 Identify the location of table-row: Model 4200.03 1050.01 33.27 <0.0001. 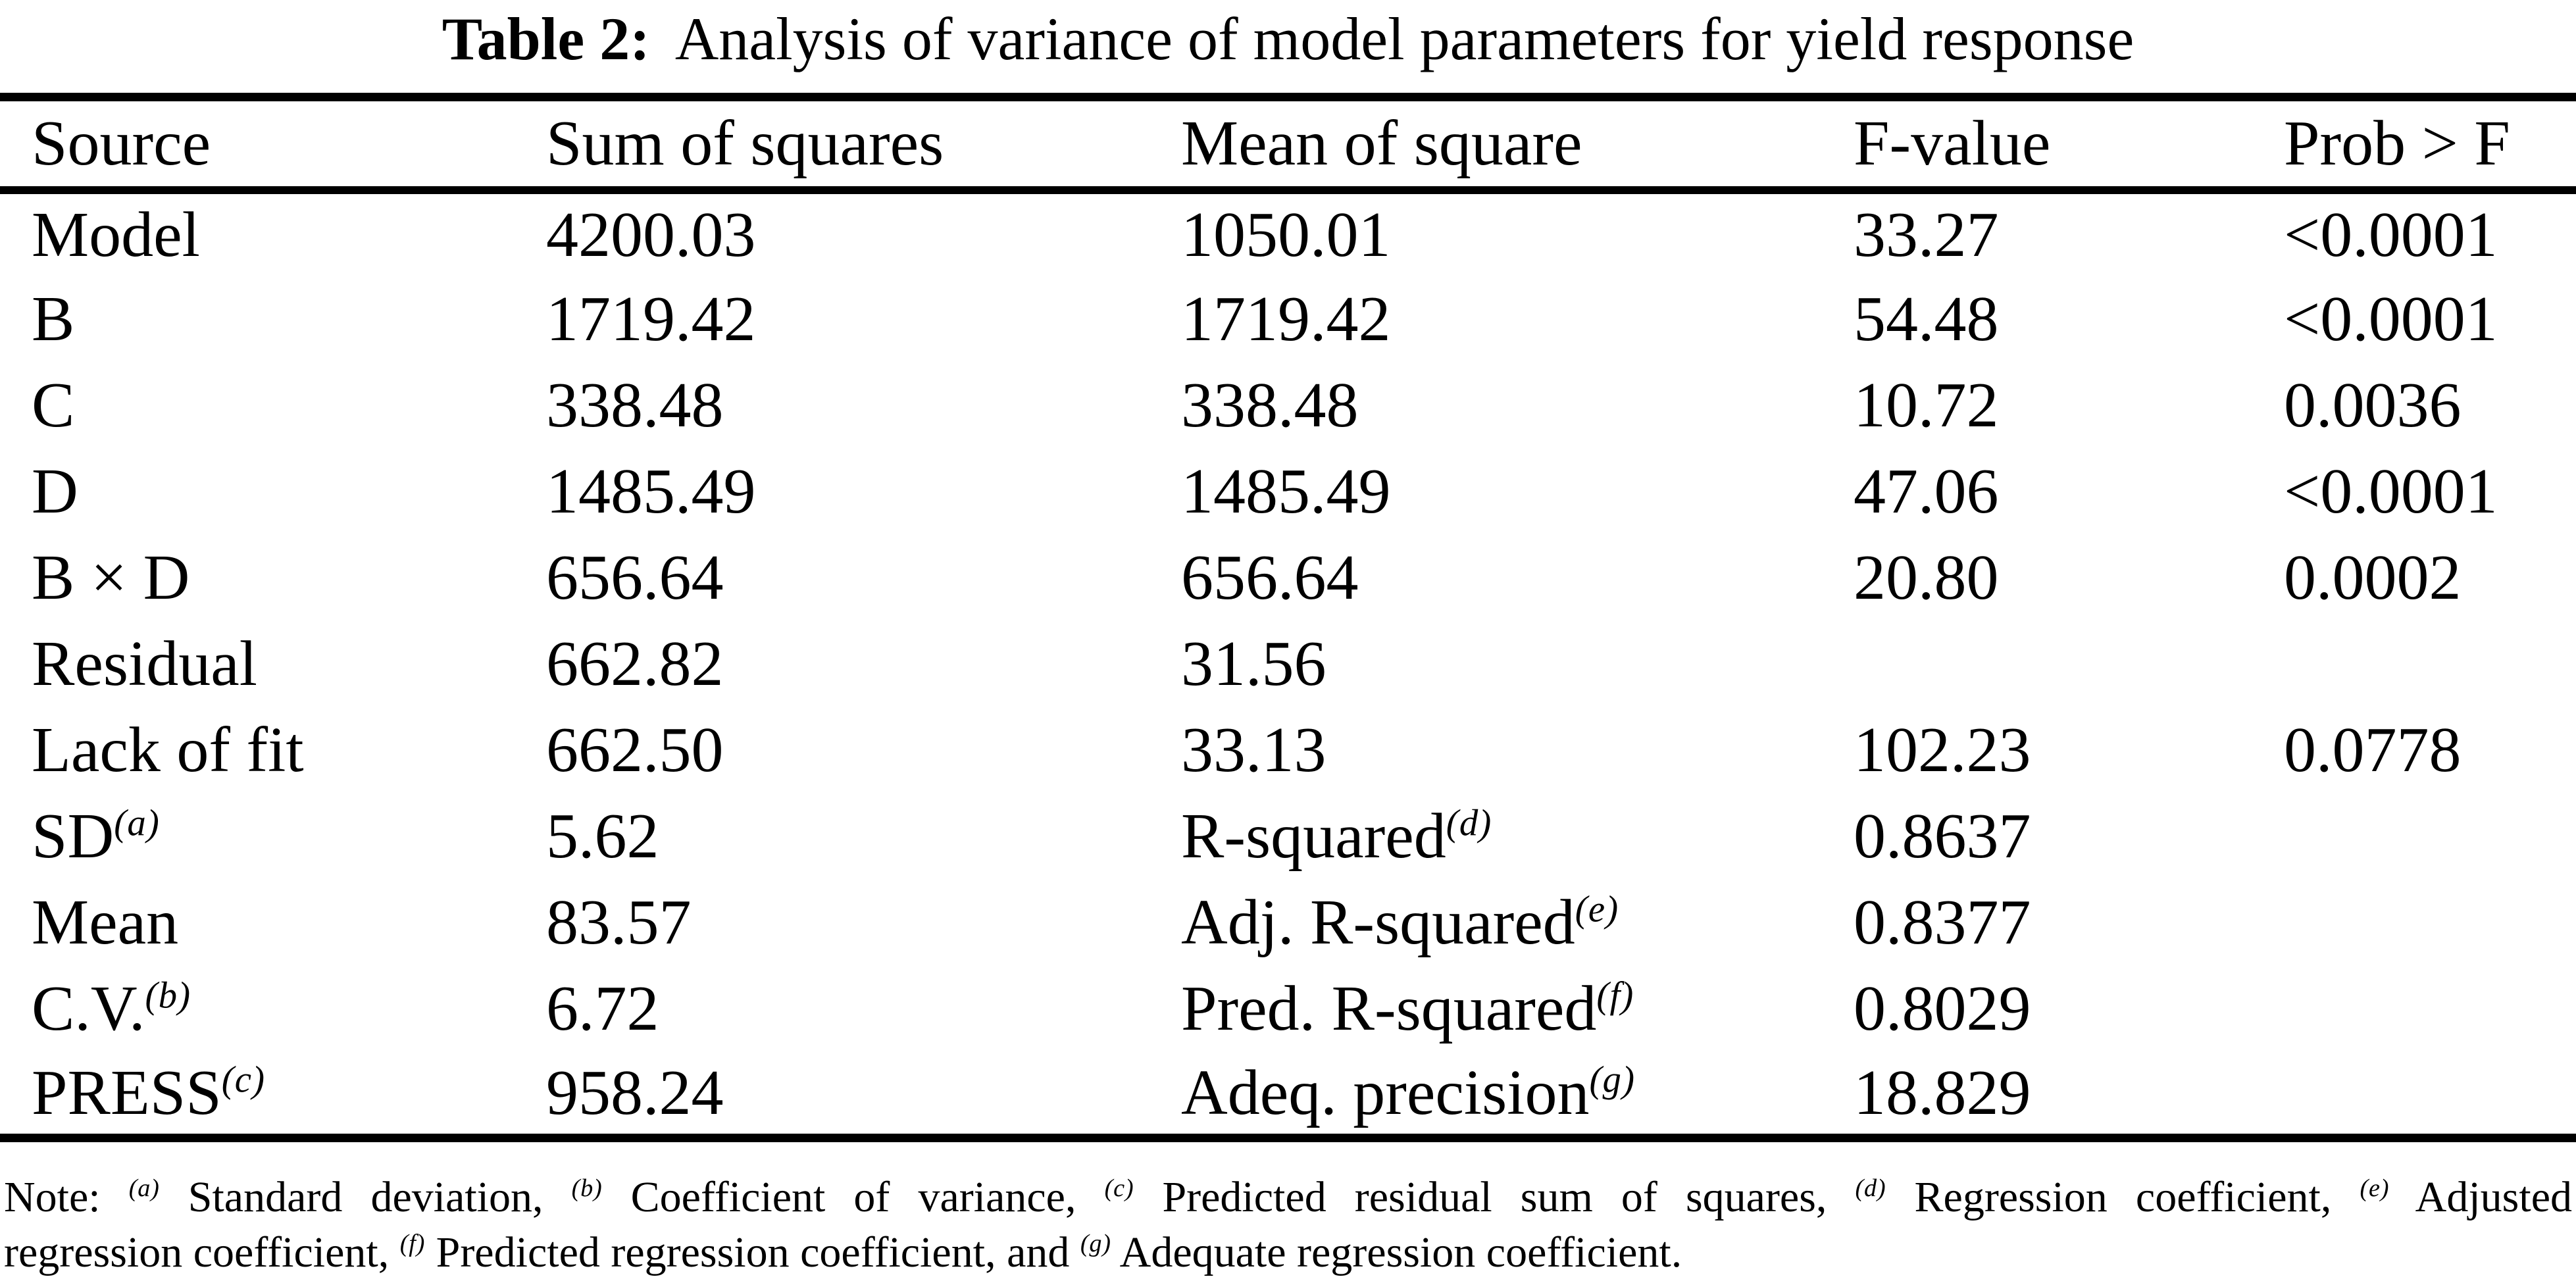
(1288, 233).